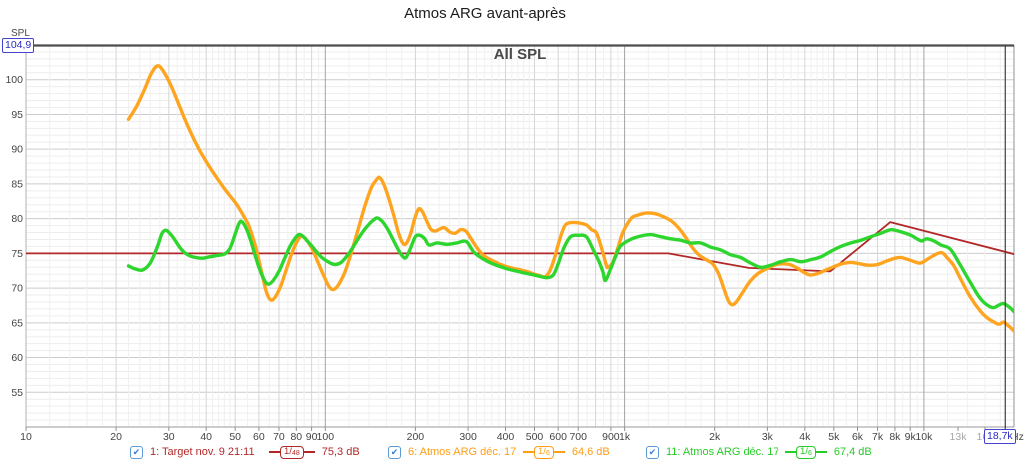 The width and height of the screenshot is (1024, 462). Describe the element at coordinates (17, 289) in the screenshot. I see `y-tick-label: 70` at that location.